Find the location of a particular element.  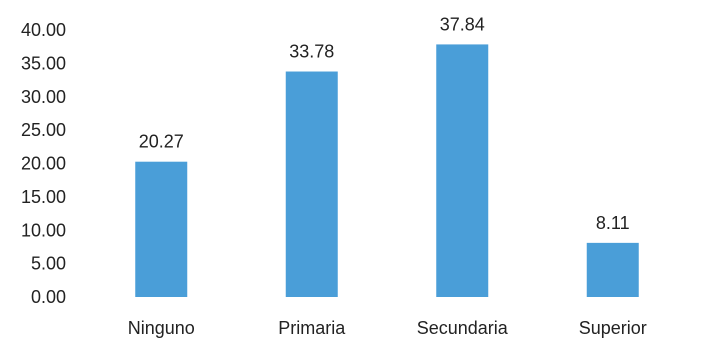

y-tick-label: 25.00 is located at coordinates (43, 130).